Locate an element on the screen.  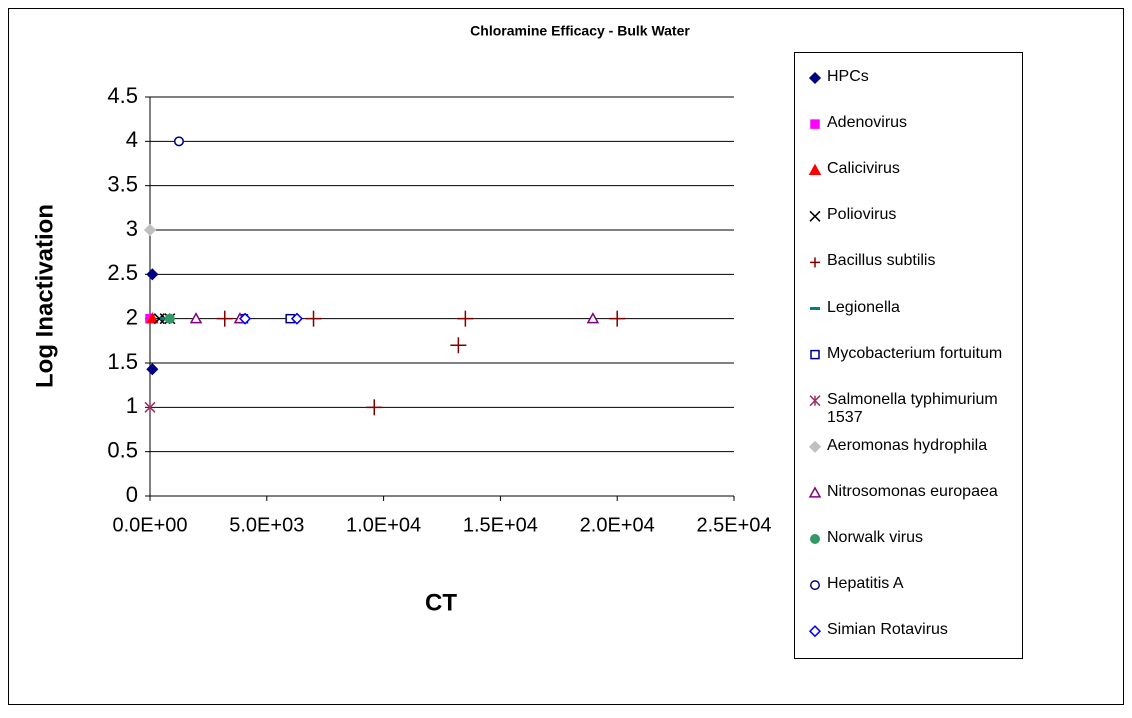
legend-label: Poliovirus is located at coordinates (862, 215).